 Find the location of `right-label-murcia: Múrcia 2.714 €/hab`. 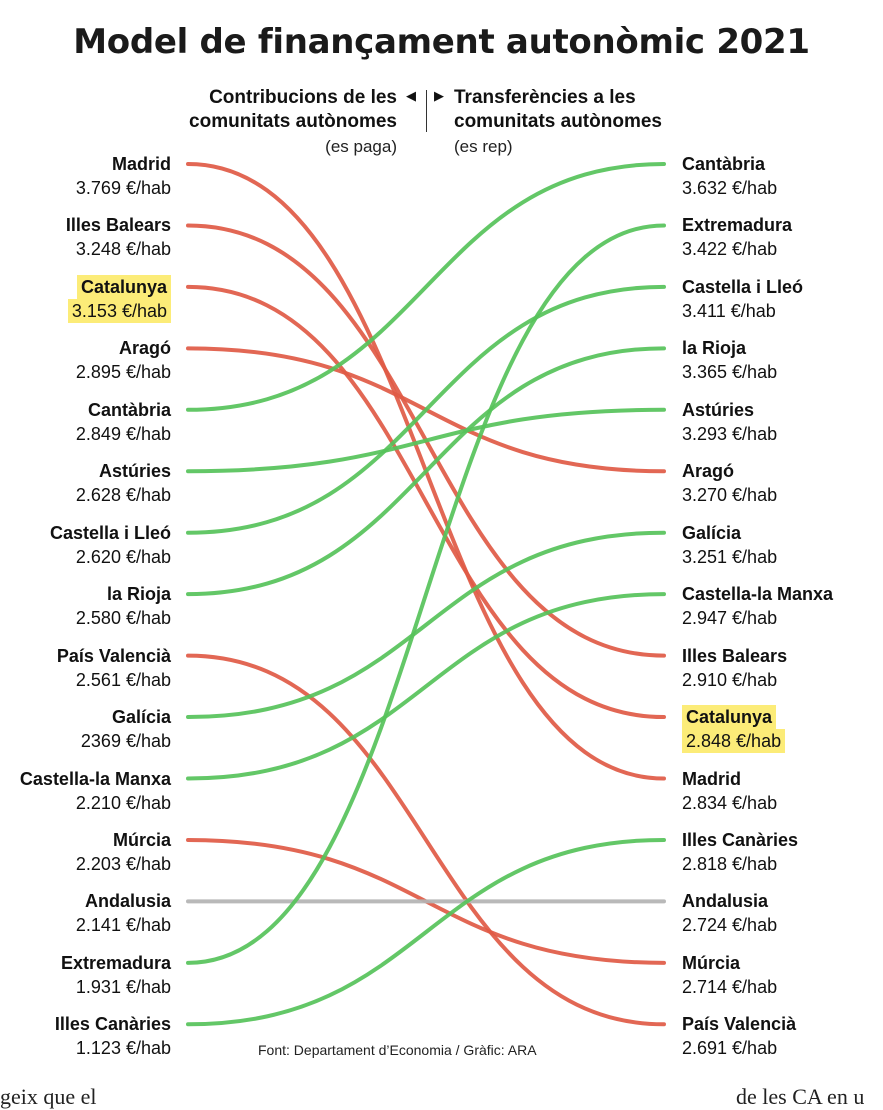

right-label-murcia: Múrcia 2.714 €/hab is located at coordinates (729, 975).